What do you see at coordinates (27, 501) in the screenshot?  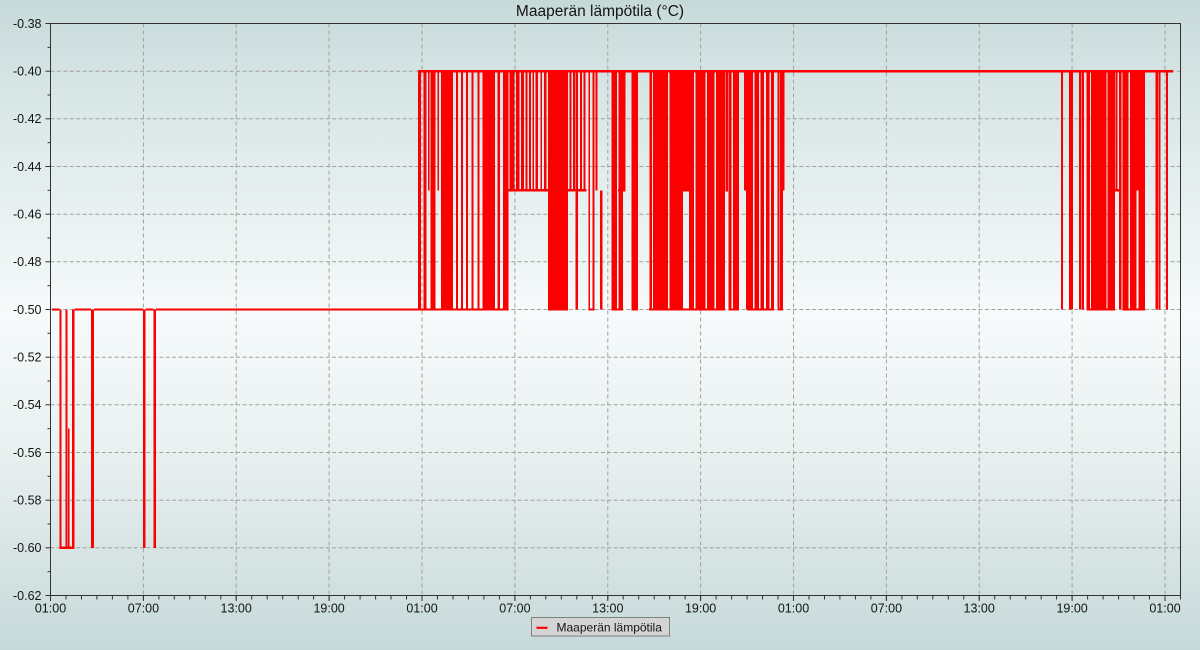 I see `svg-text: -0.58` at bounding box center [27, 501].